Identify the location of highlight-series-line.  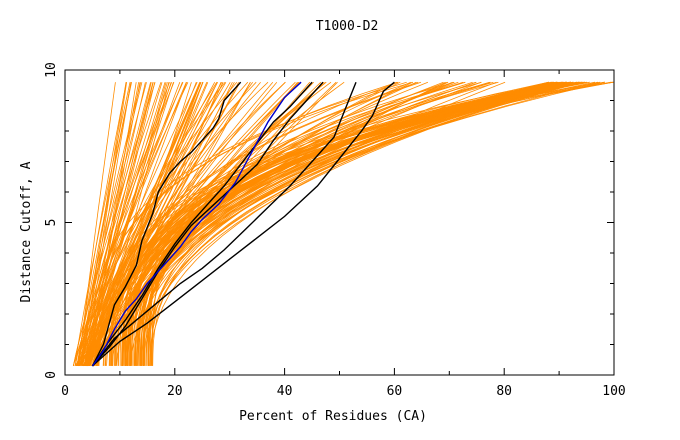
(166, 224).